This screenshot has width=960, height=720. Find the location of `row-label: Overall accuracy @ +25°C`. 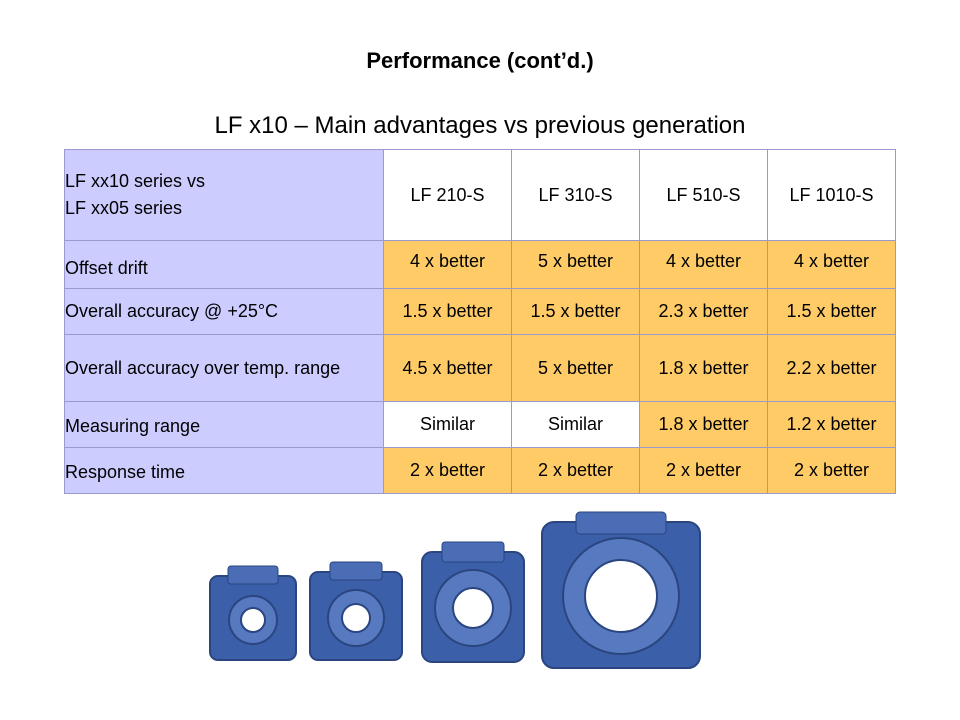

row-label: Overall accuracy @ +25°C is located at coordinates (224, 311).